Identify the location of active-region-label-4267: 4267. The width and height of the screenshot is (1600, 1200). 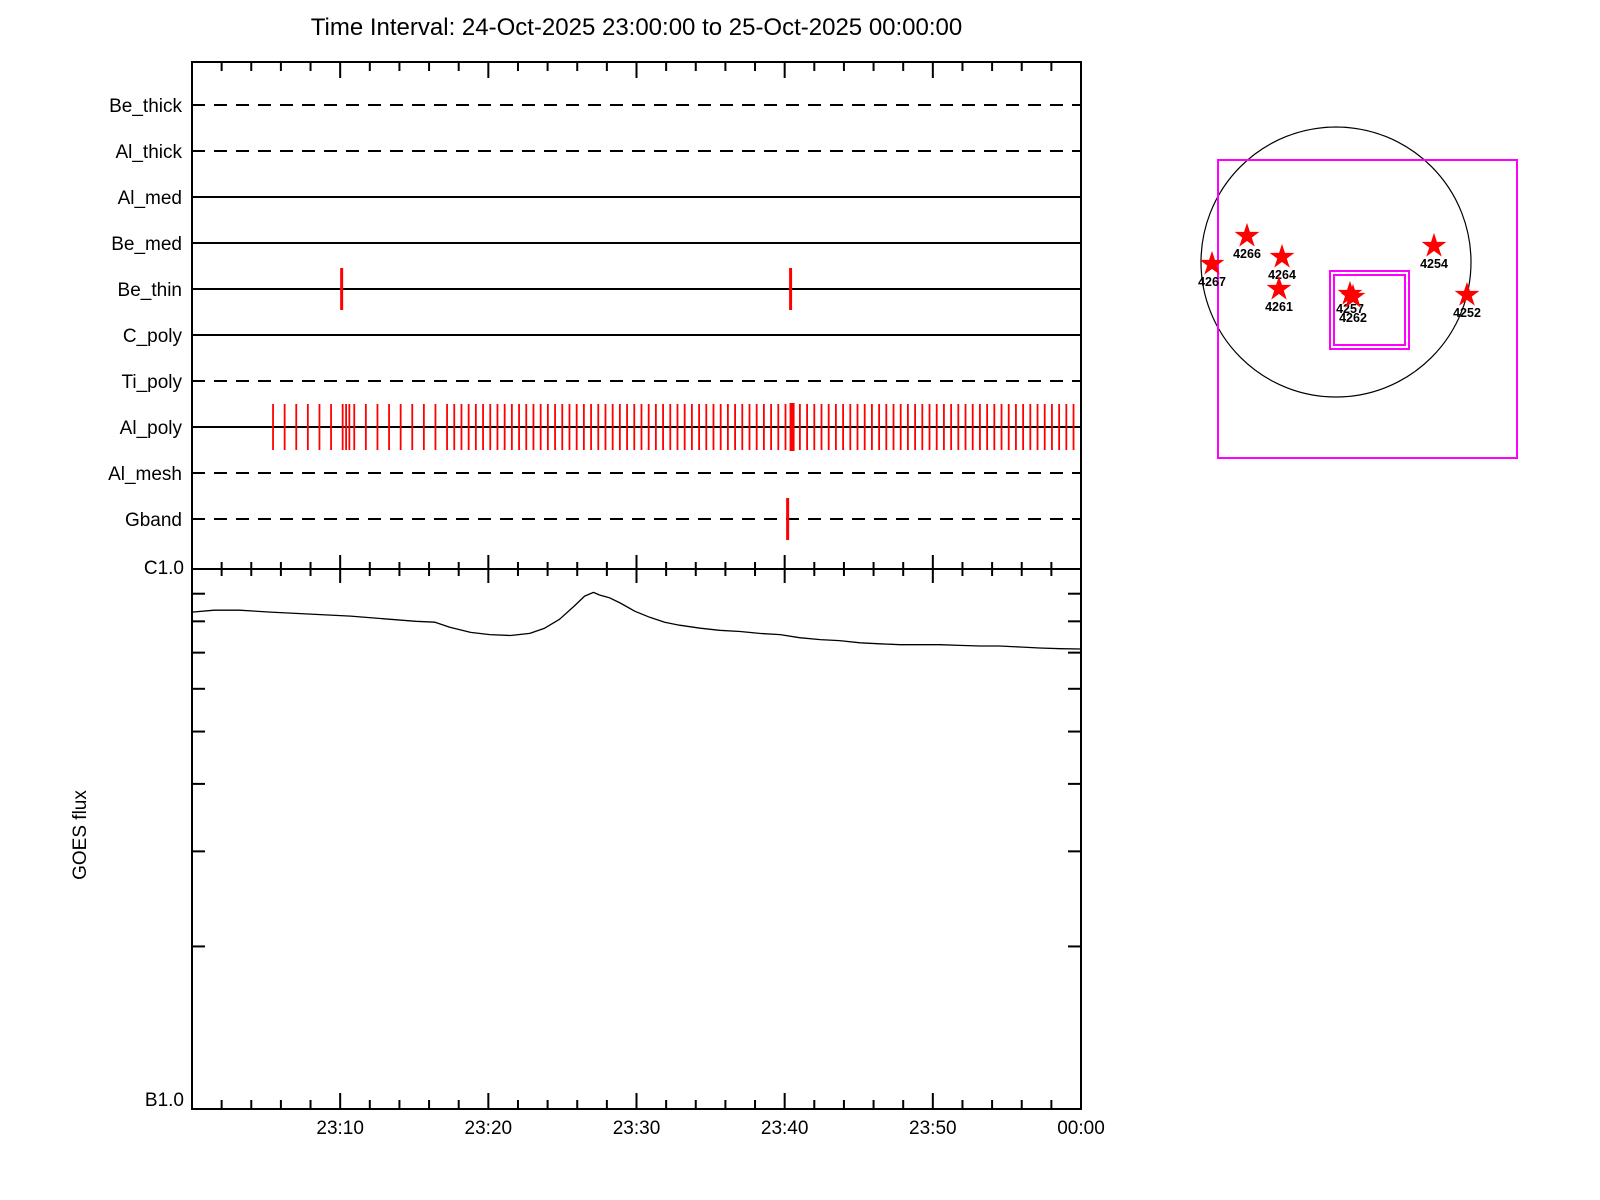
(1212, 282).